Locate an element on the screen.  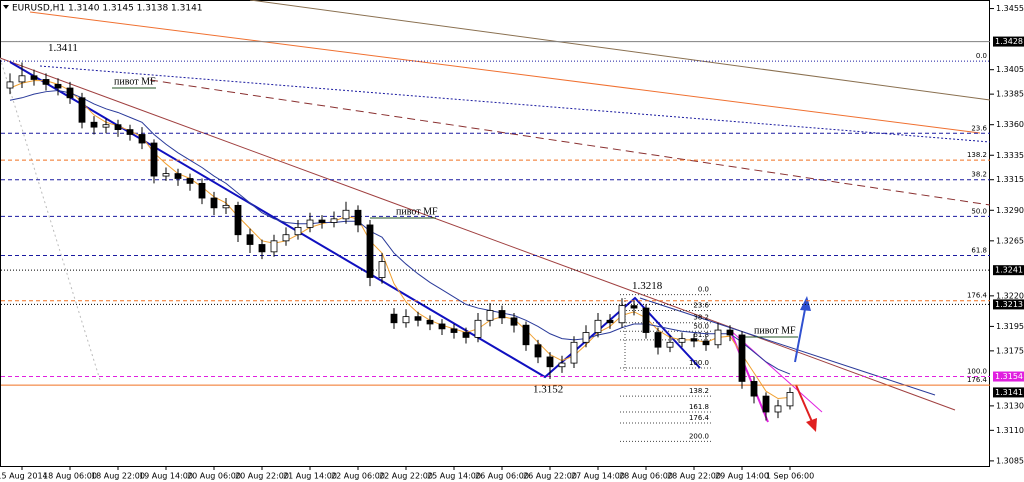
x-tick-label: 29 Aug 14:00 is located at coordinates (742, 476).